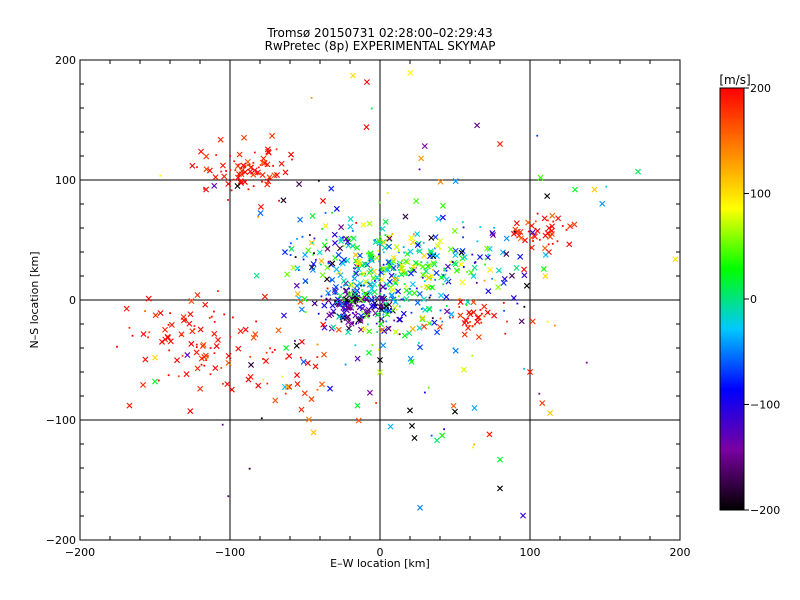 Image resolution: width=800 pixels, height=600 pixels. I want to click on colorbar-tick-label: 0, so click(753, 299).